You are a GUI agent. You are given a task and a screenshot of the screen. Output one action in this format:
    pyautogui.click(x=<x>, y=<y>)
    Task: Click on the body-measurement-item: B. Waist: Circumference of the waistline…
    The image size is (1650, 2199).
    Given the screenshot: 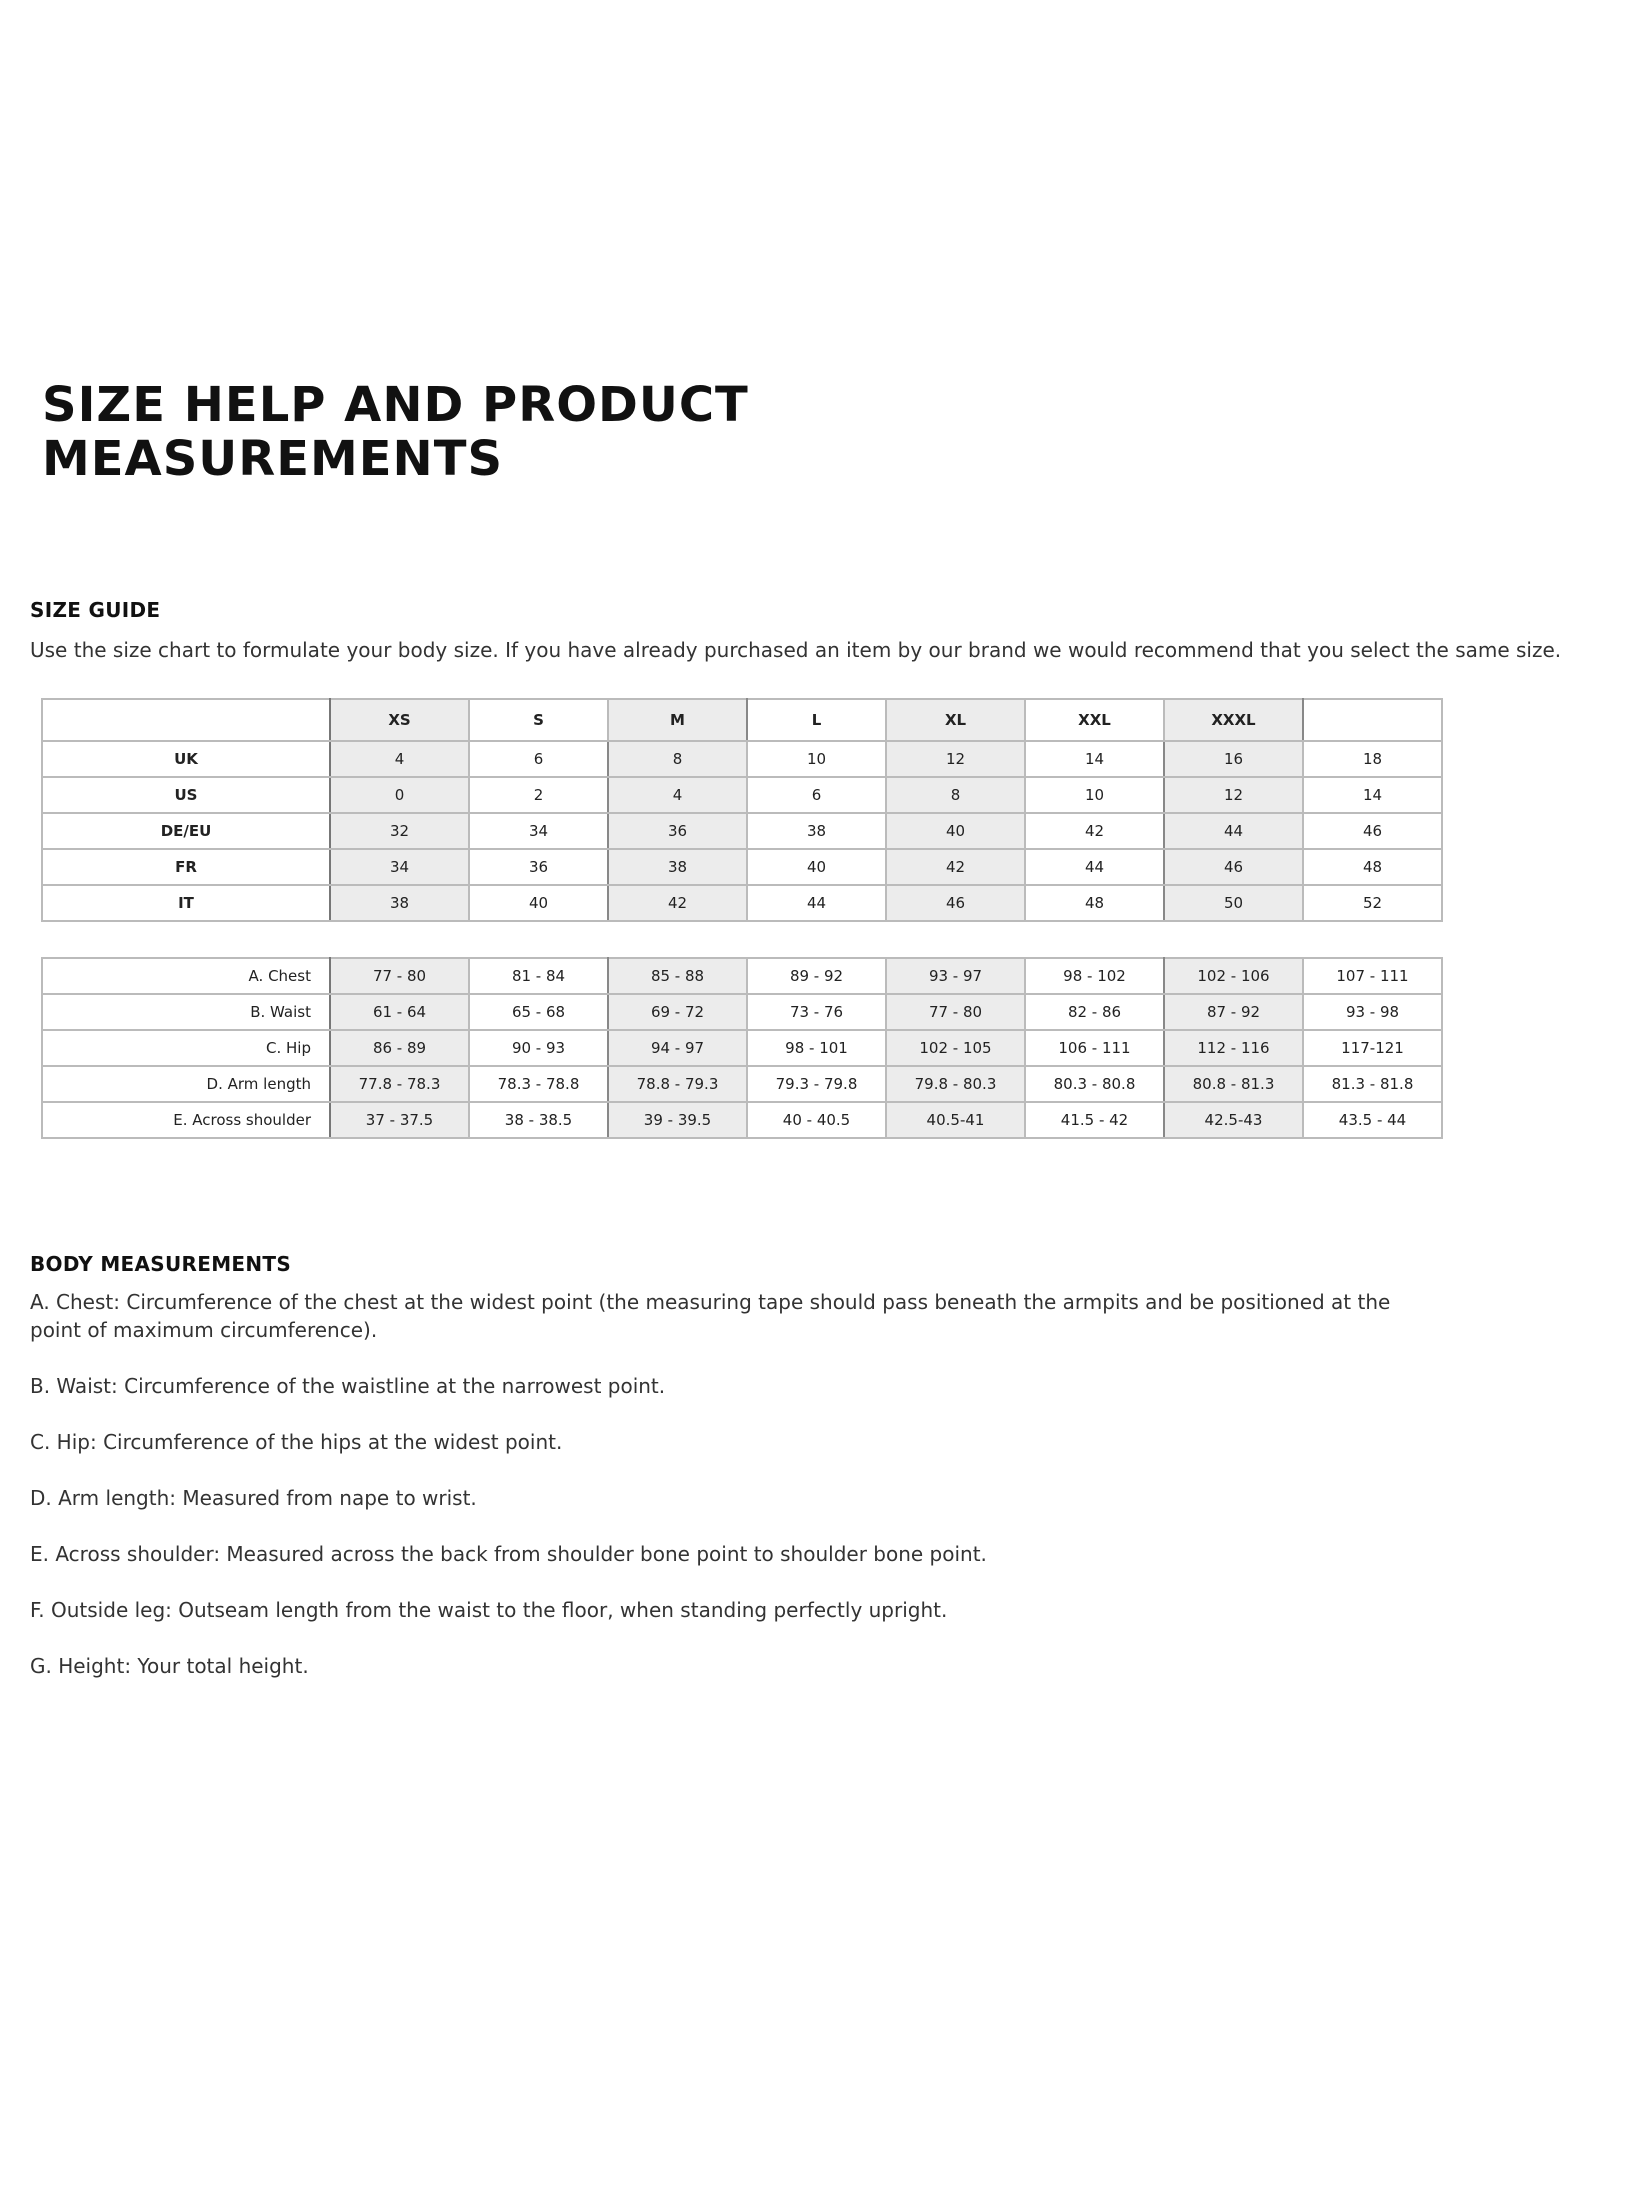 What is the action you would take?
    pyautogui.click(x=348, y=1386)
    